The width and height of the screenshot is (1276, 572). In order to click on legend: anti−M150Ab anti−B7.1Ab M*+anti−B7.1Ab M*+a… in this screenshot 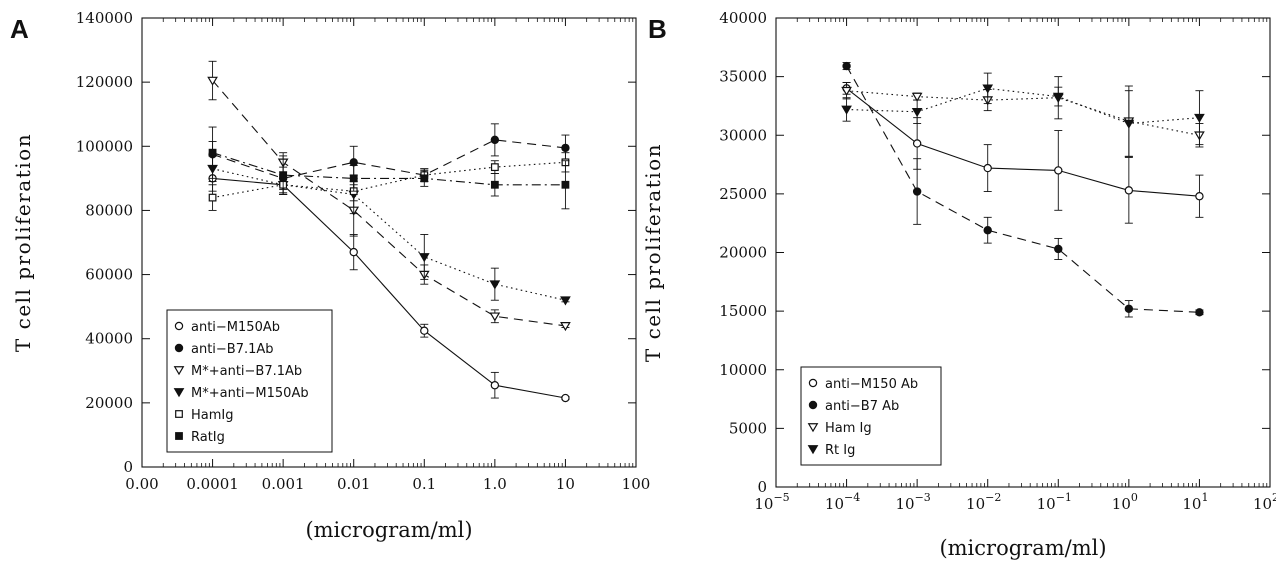, I will do `click(249, 381)`.